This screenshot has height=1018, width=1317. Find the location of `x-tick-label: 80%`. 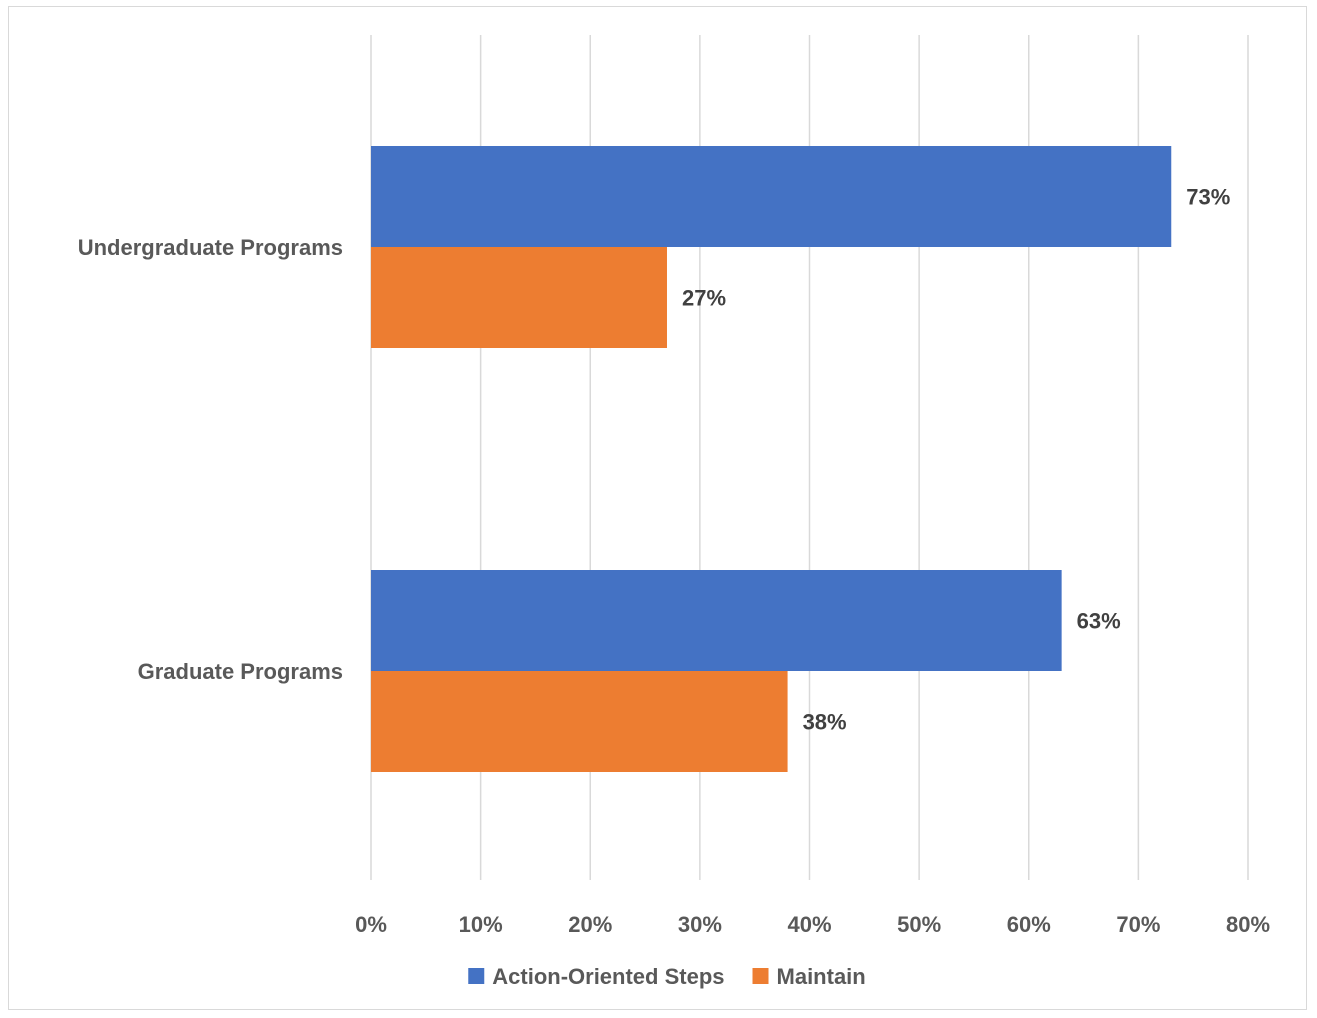

x-tick-label: 80% is located at coordinates (1248, 924).